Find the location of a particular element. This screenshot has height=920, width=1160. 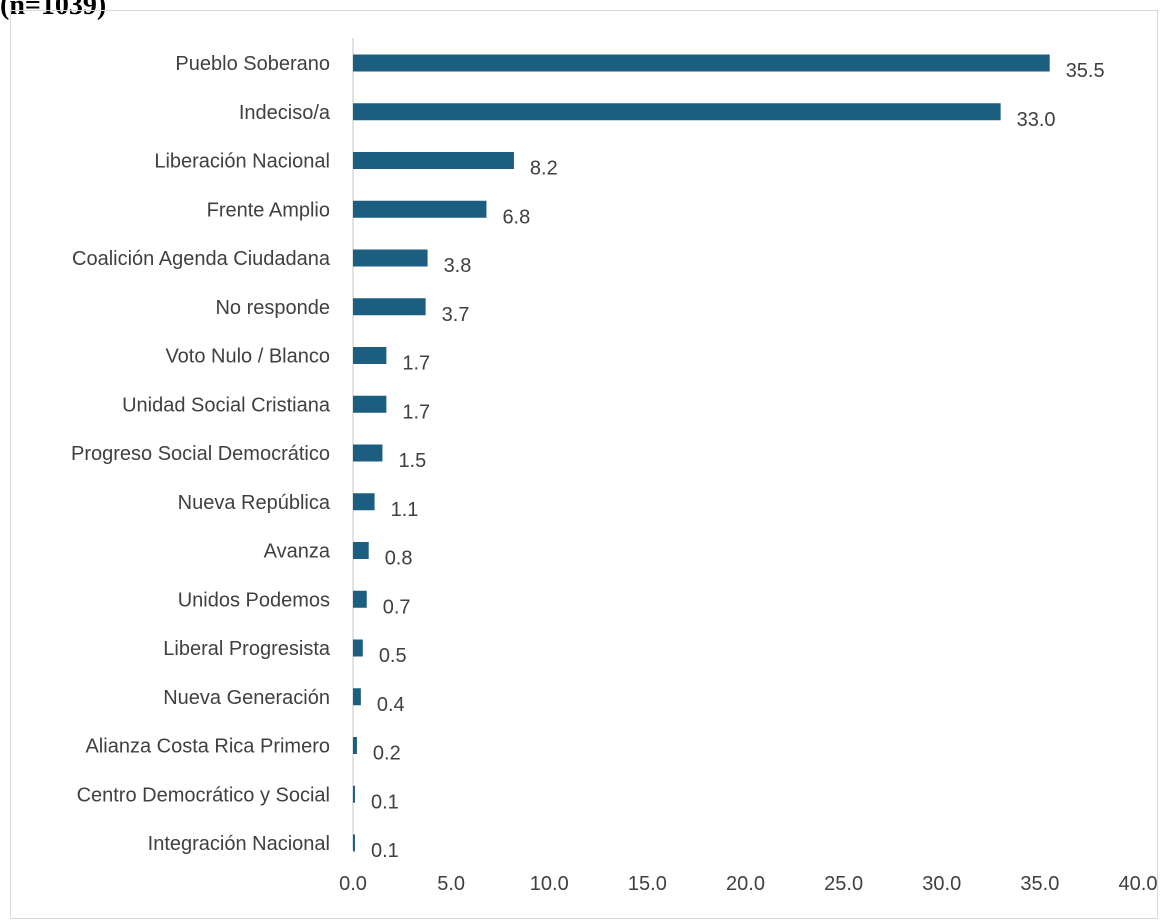

data-label: 0.2 is located at coordinates (387, 754).